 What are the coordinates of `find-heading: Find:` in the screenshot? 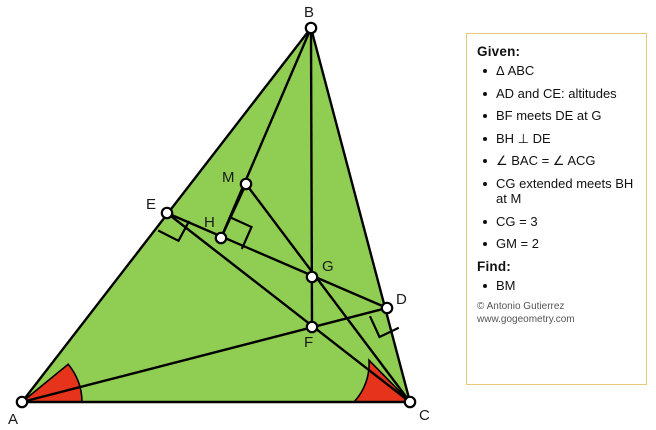 It's located at (494, 266).